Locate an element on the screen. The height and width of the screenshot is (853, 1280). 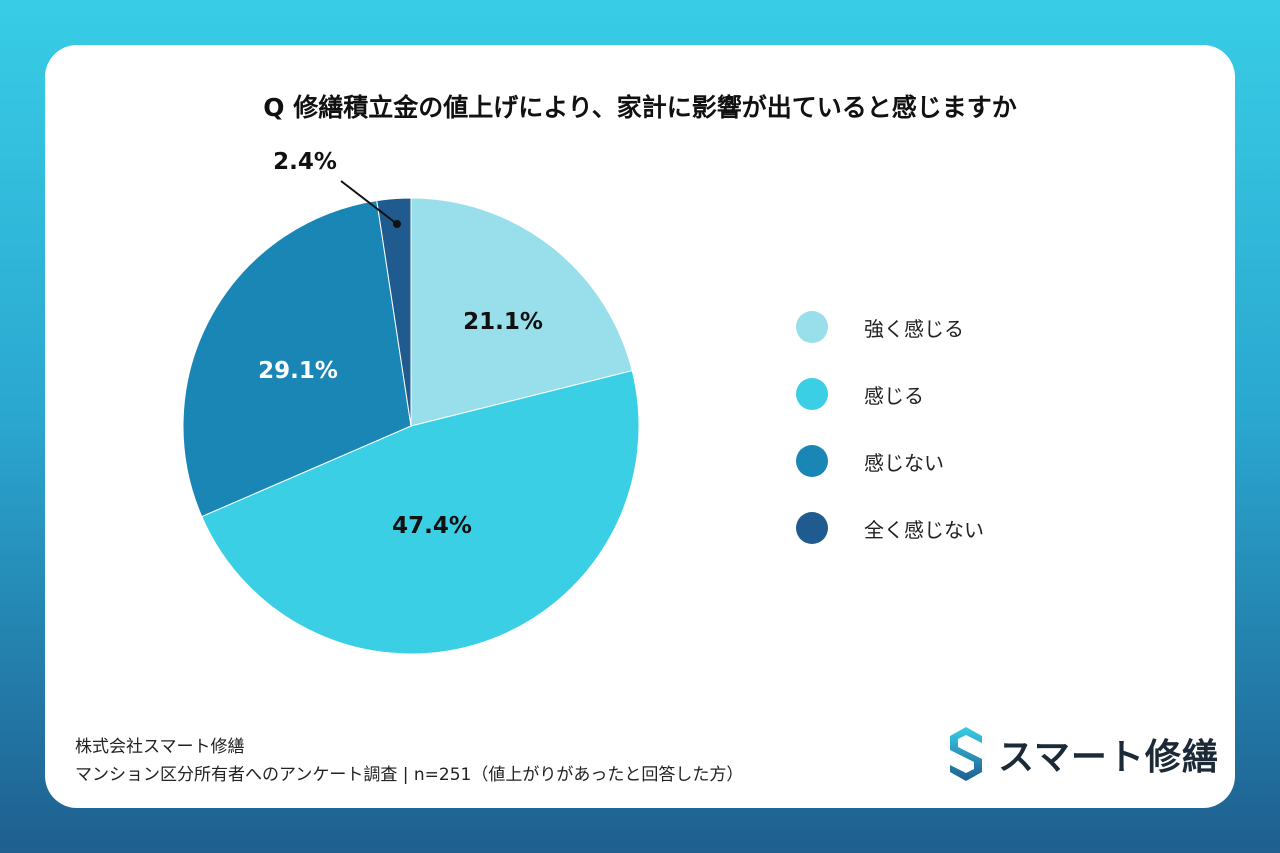
logo-s-icon is located at coordinates (966, 754).